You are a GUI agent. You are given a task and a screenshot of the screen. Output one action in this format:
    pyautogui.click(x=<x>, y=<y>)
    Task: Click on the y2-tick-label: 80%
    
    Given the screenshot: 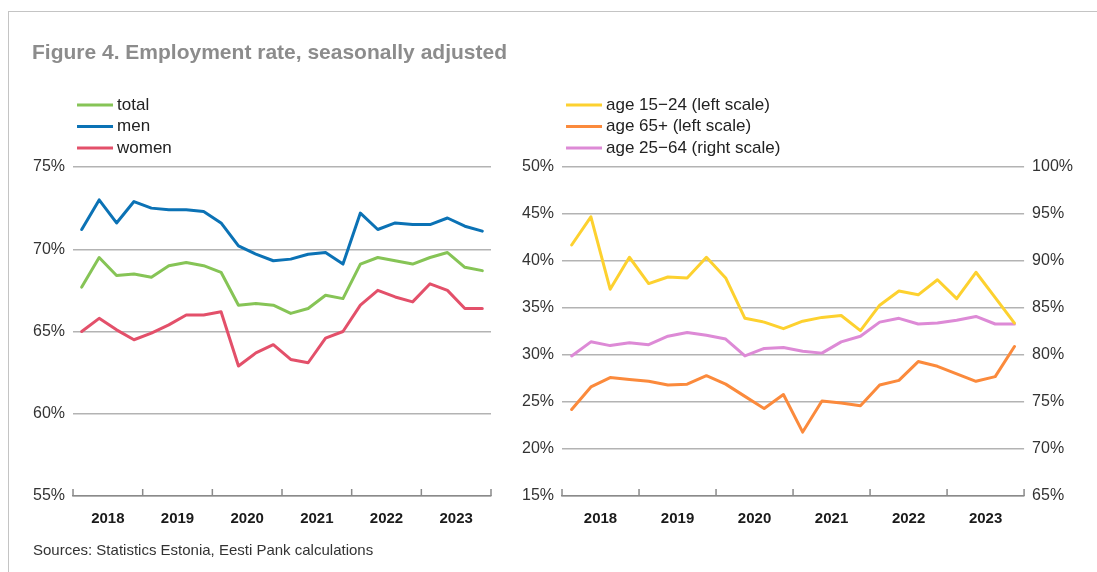 What is the action you would take?
    pyautogui.click(x=1048, y=354)
    